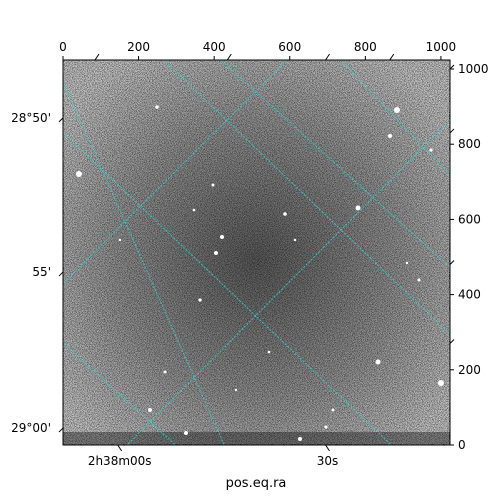 This screenshot has width=500, height=500. What do you see at coordinates (138, 47) in the screenshot?
I see `top-tick-label: 200` at bounding box center [138, 47].